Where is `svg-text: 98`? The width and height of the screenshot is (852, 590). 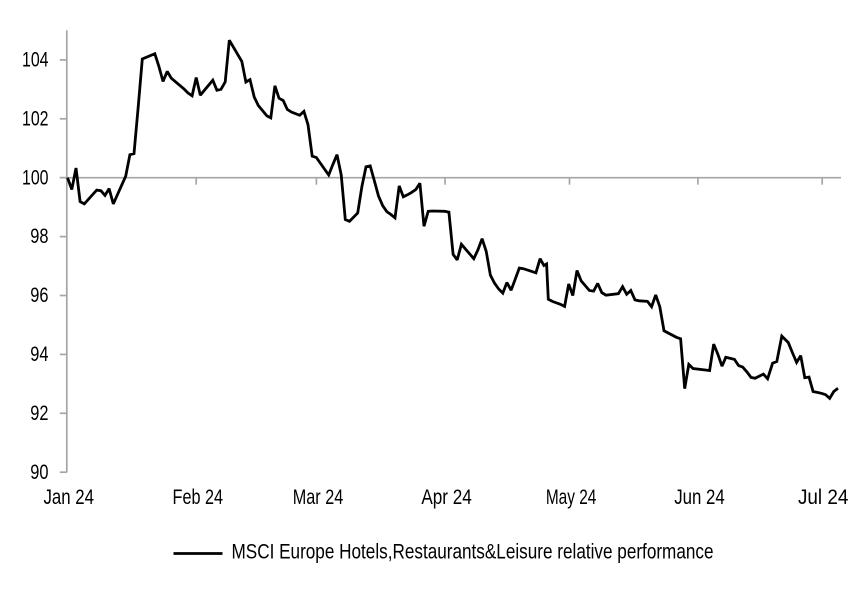
svg-text: 98 is located at coordinates (39, 236).